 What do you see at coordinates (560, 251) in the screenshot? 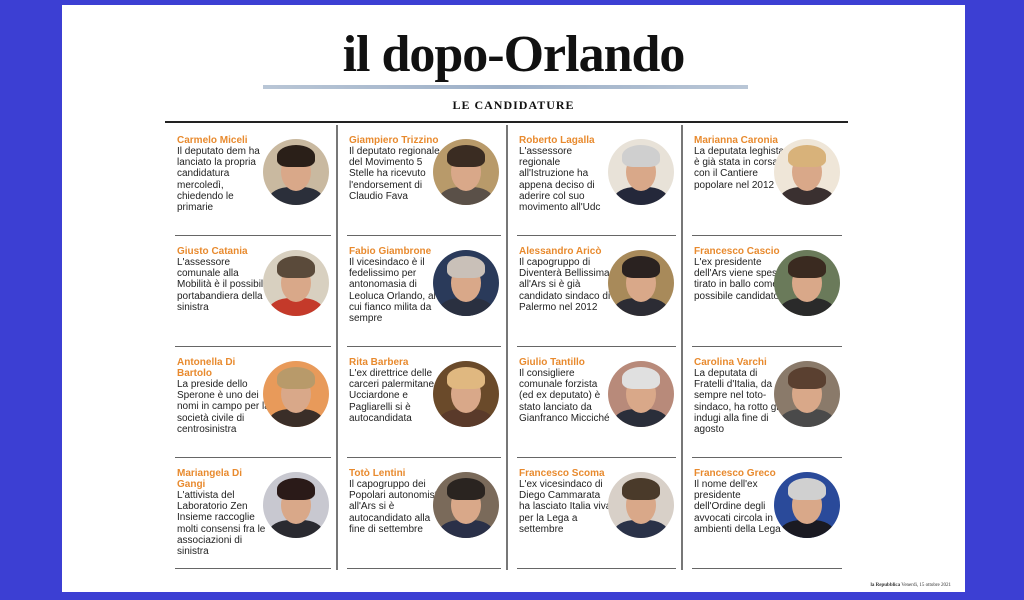
I see `candidate-name: Alessandro Aricò` at bounding box center [560, 251].